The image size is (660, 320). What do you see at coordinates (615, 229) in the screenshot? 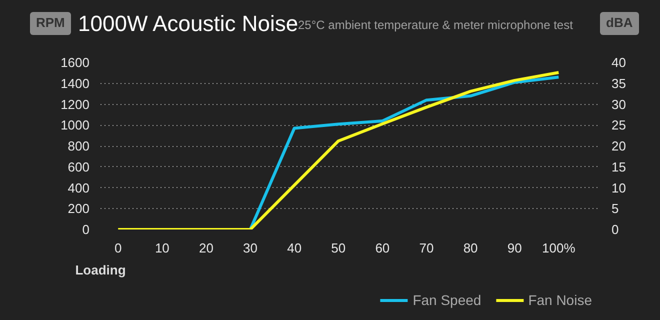
I see `y2-tick-label: 0` at bounding box center [615, 229].